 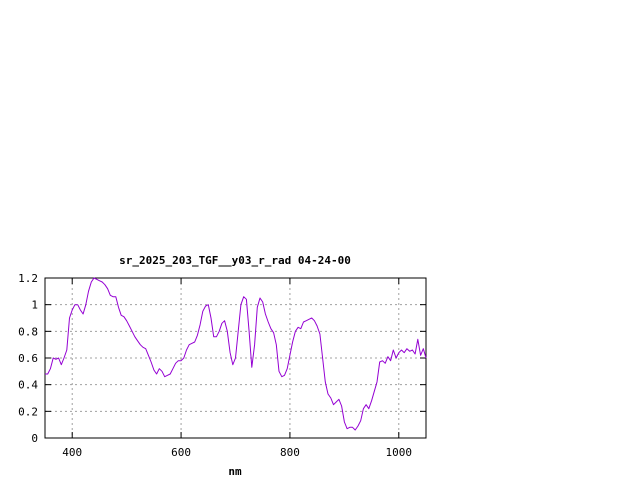 What do you see at coordinates (34, 305) in the screenshot?
I see `y-tick-label: 1` at bounding box center [34, 305].